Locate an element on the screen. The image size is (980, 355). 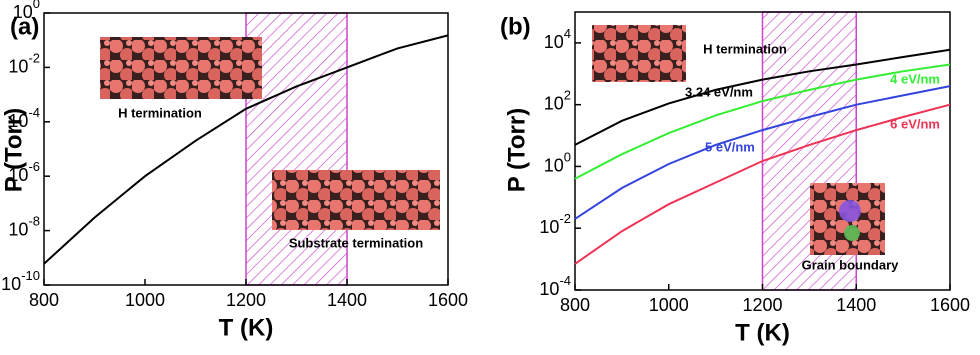
panel-label: (b) is located at coordinates (515, 26).